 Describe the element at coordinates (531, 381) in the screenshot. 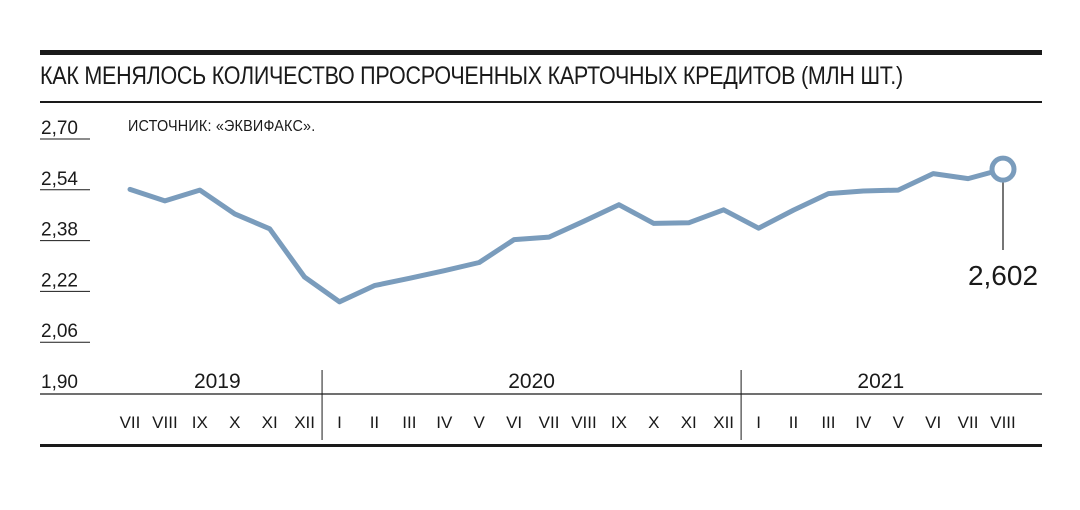

I see `year-label: 2020` at that location.